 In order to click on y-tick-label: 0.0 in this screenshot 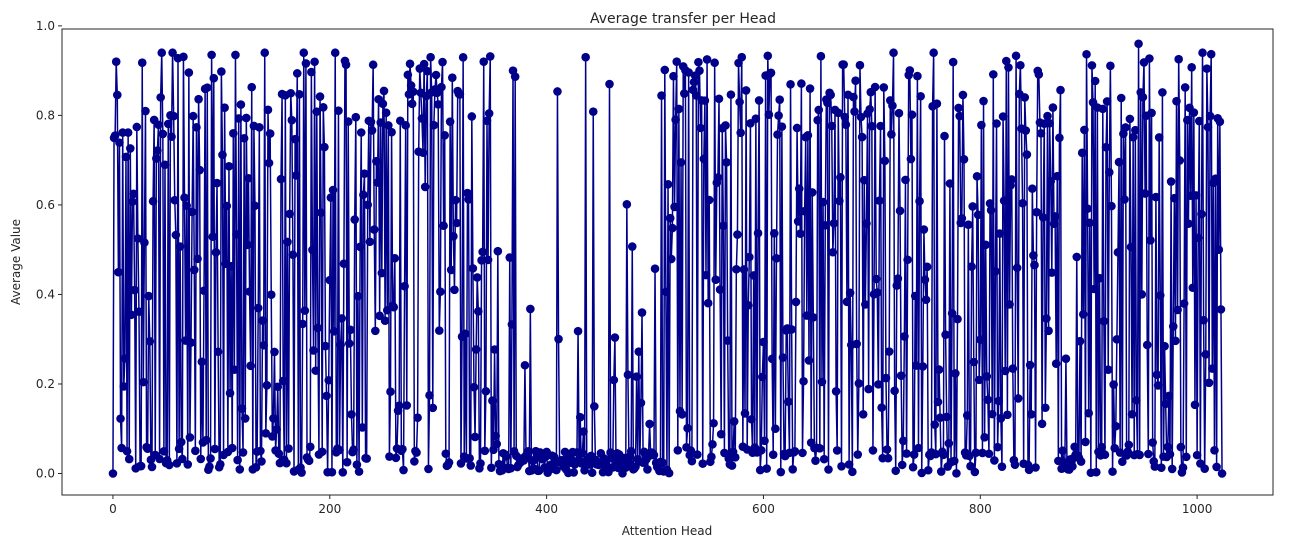, I will do `click(45, 474)`.